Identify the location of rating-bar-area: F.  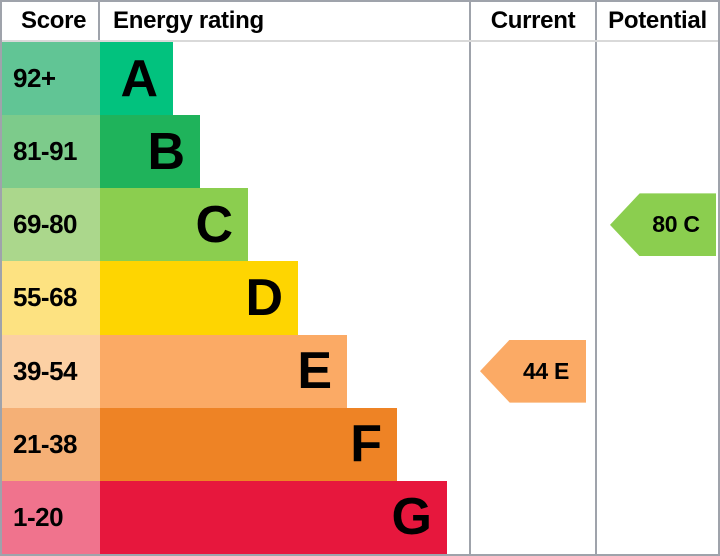
(284, 444).